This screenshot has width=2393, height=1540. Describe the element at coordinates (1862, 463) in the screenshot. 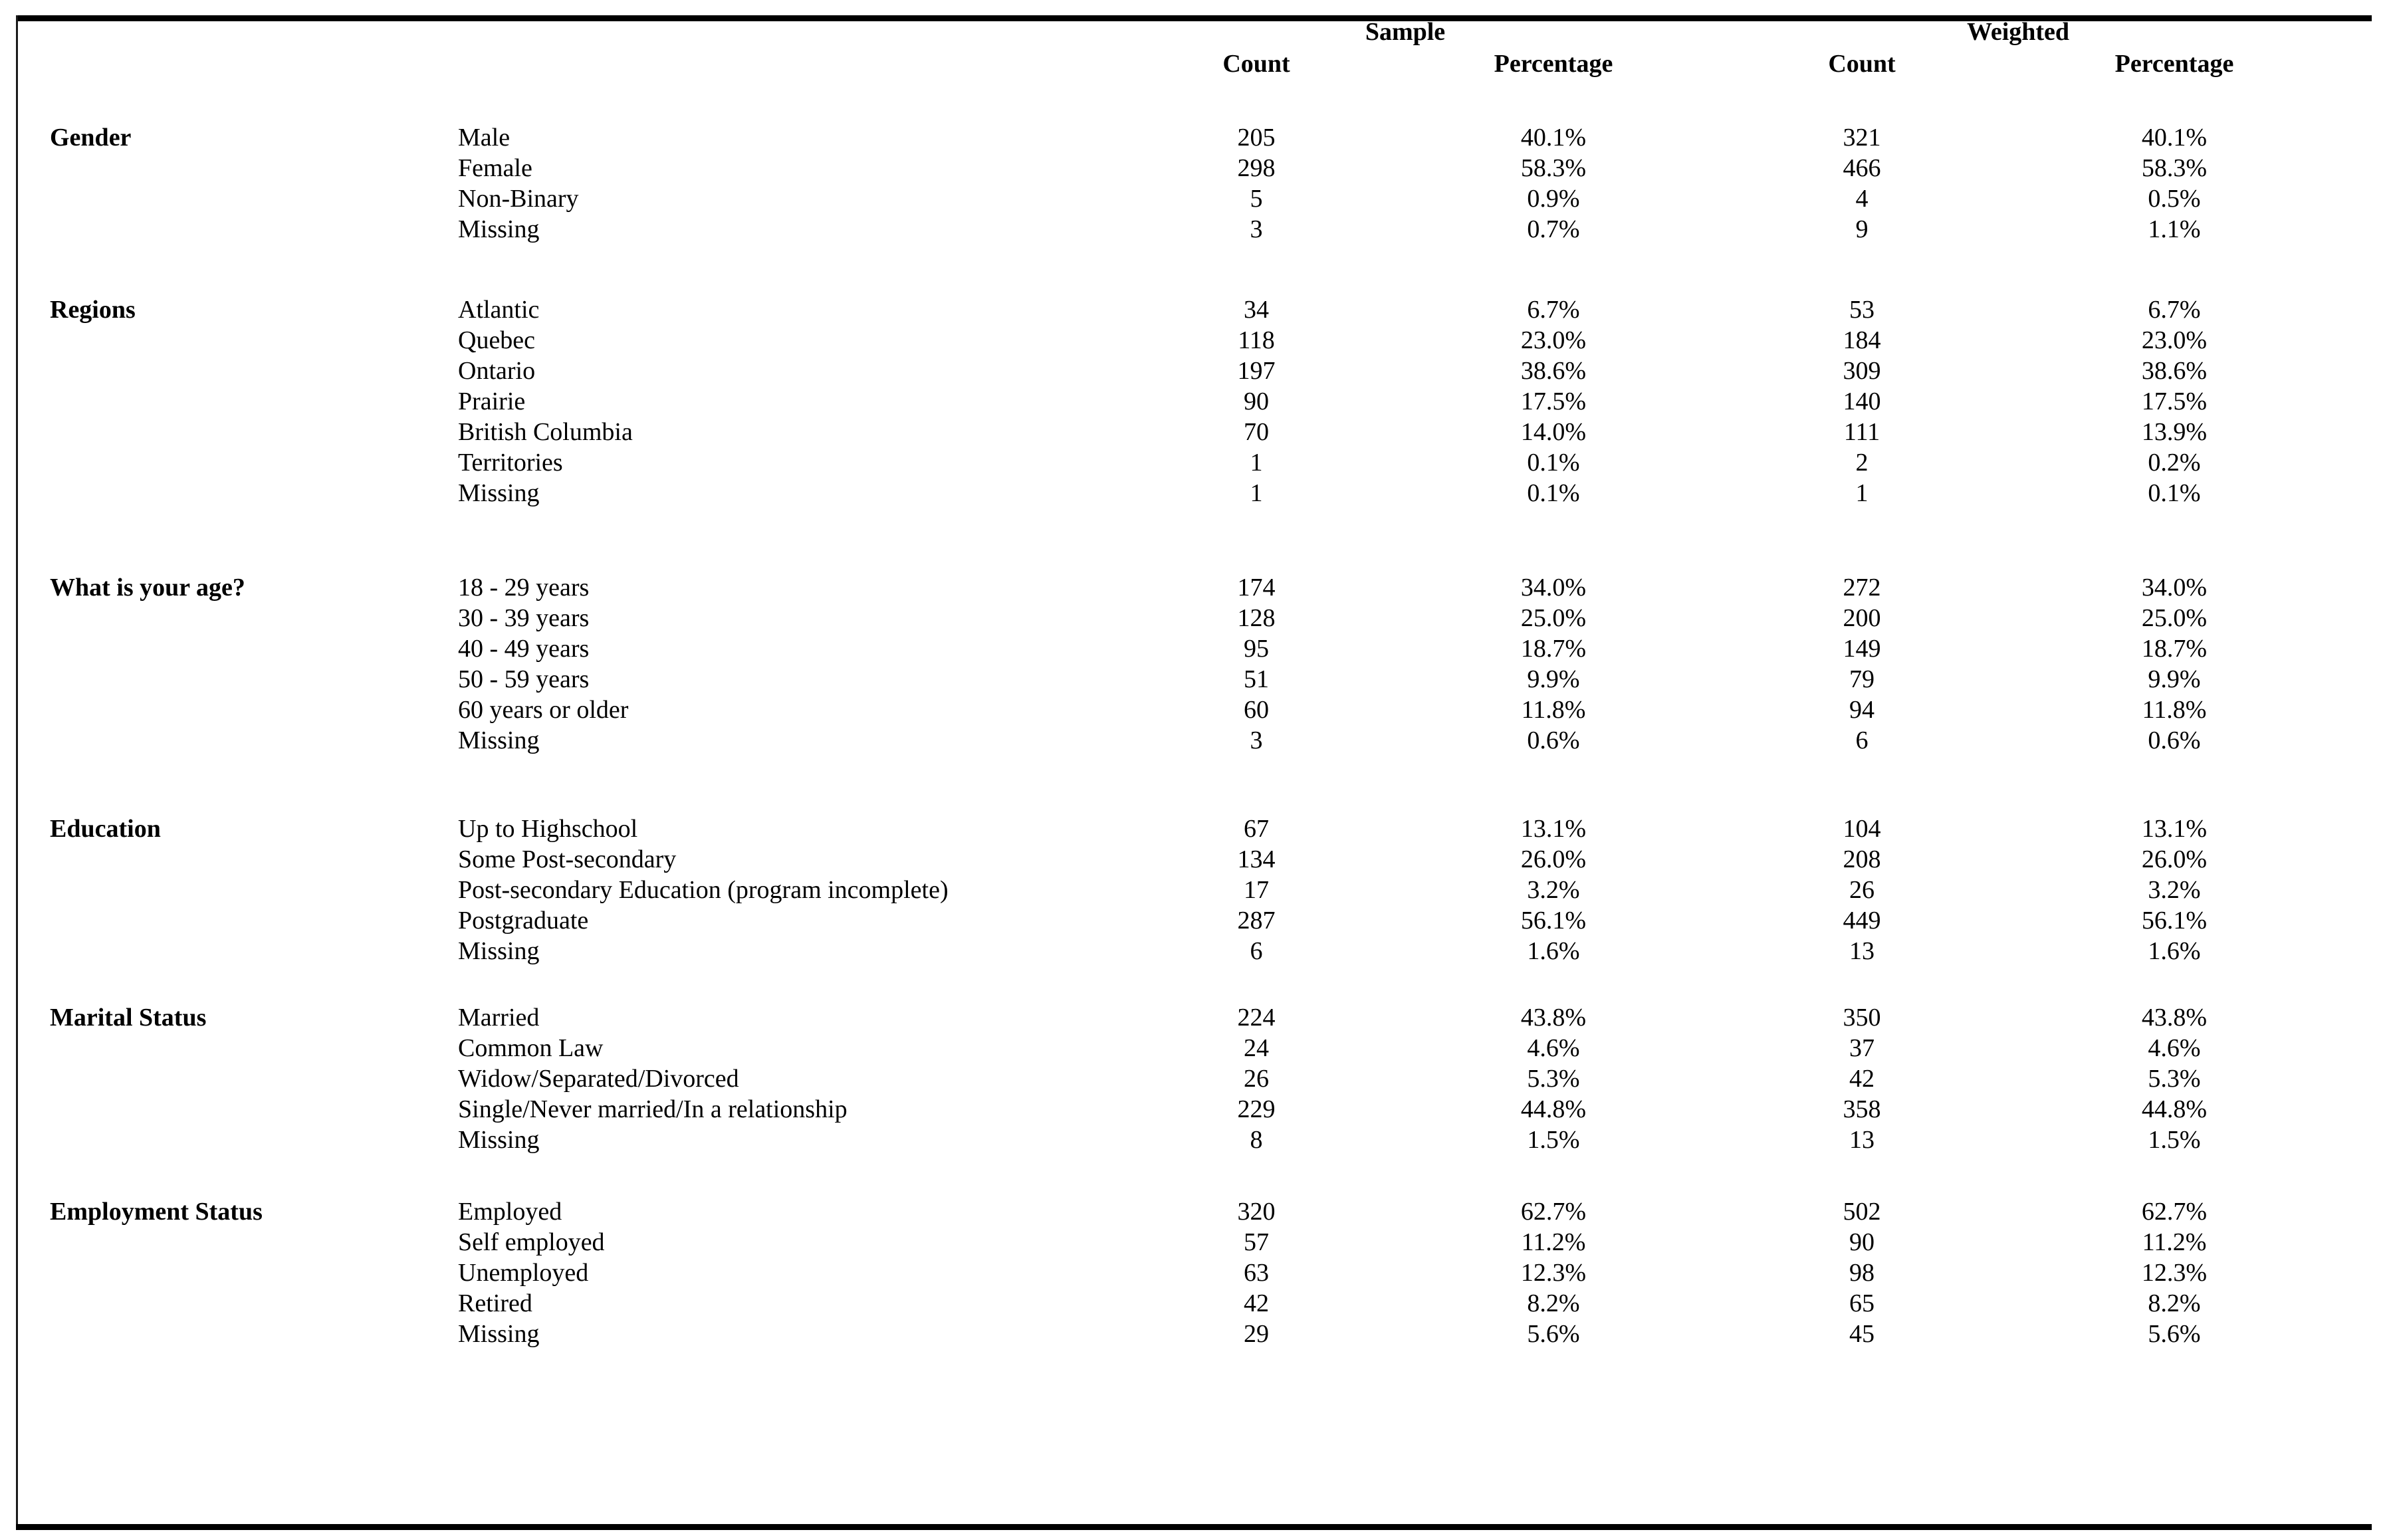

I see `weighted-count-cell: 2` at that location.